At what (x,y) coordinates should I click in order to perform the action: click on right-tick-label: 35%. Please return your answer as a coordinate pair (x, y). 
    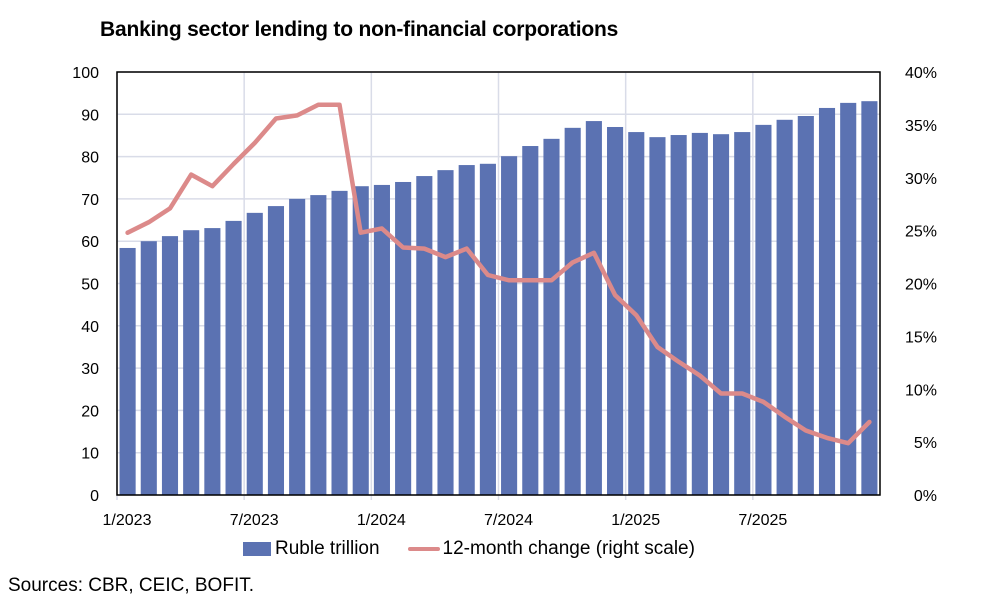
    Looking at the image, I should click on (921, 126).